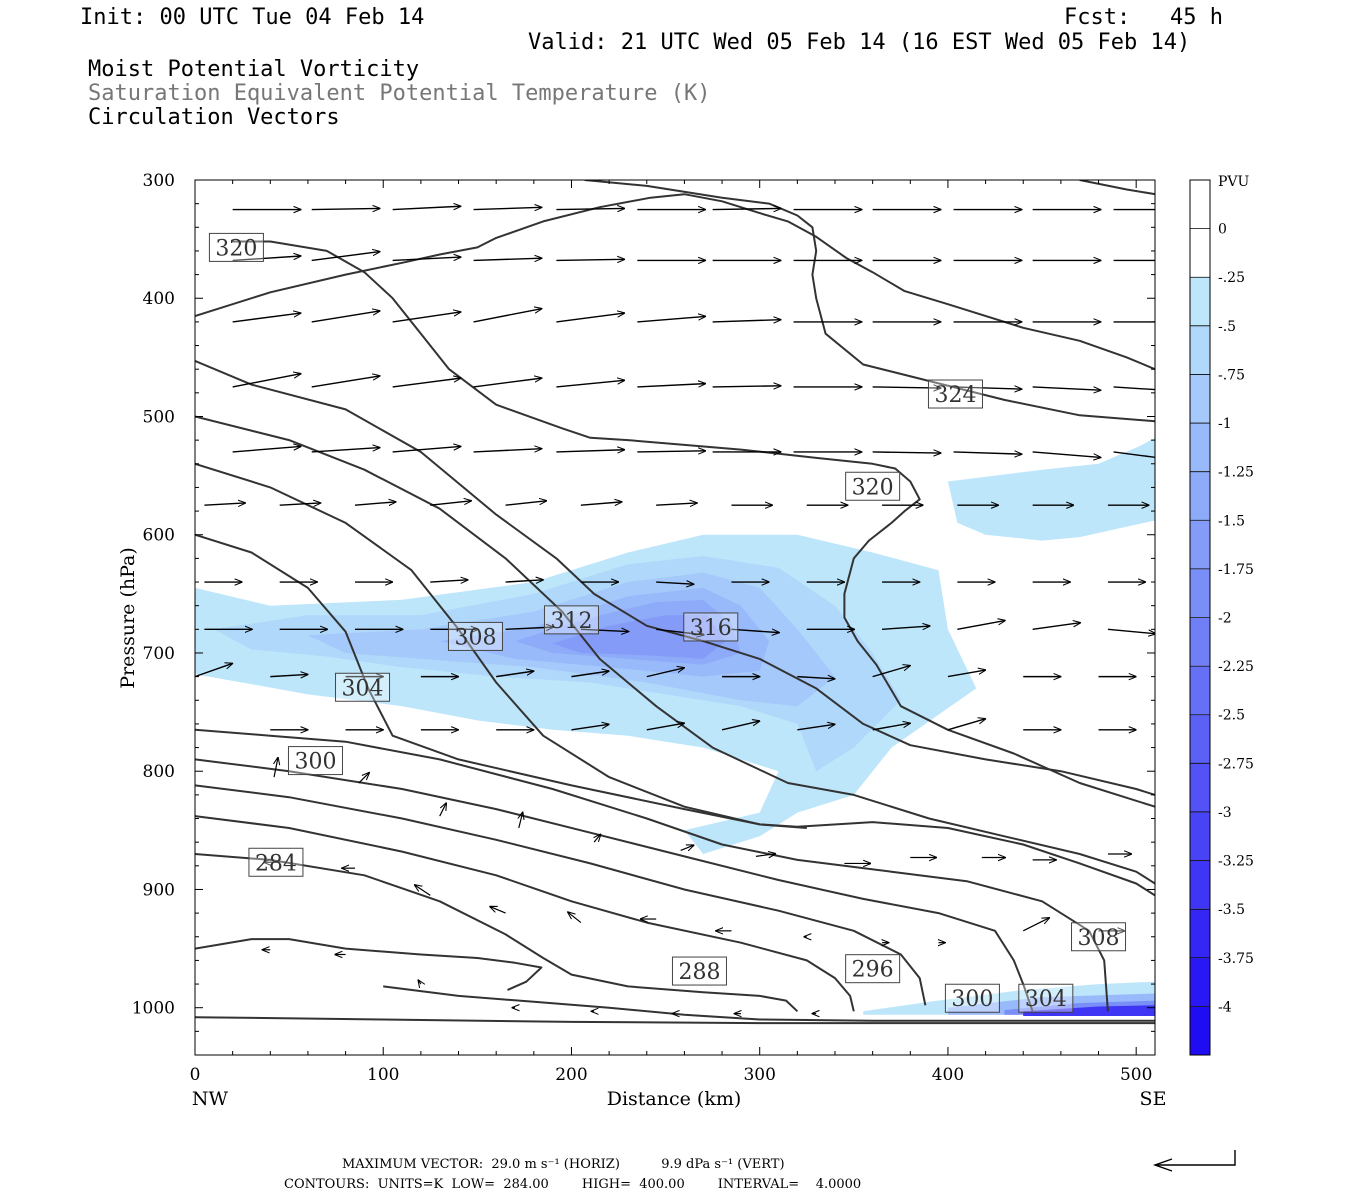 The width and height of the screenshot is (1350, 1200). Describe the element at coordinates (1136, 1075) in the screenshot. I see `x-tick-label: 500` at that location.